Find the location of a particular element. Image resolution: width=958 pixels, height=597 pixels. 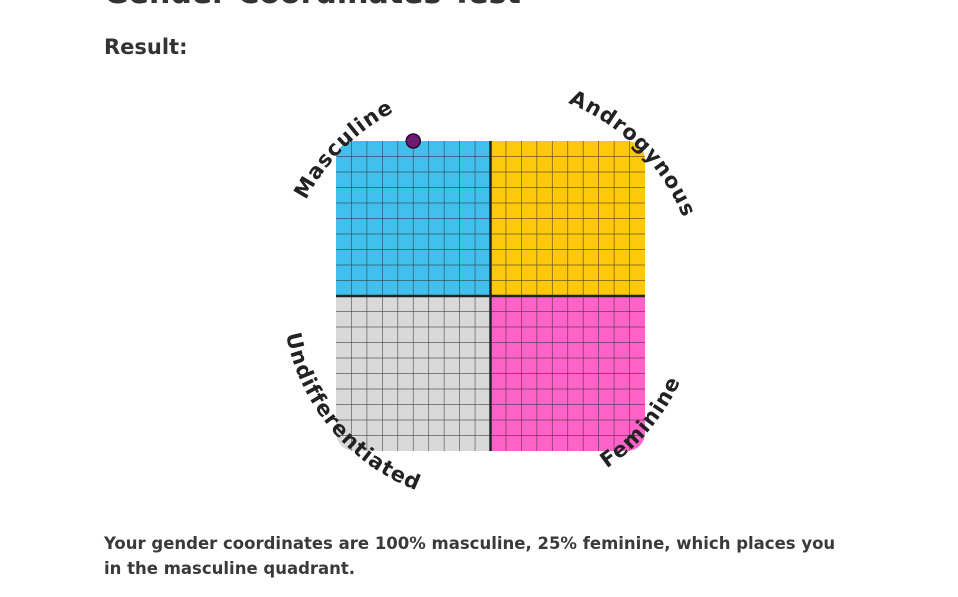

result-marker is located at coordinates (413, 141).